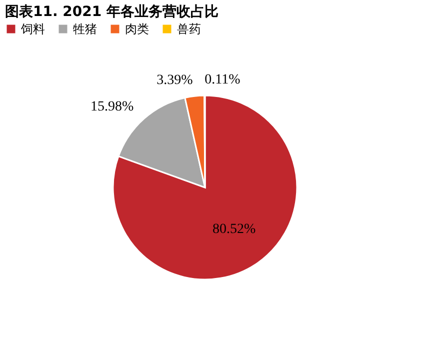 The height and width of the screenshot is (345, 432). I want to click on legend-label: 牲猪, so click(85, 29).